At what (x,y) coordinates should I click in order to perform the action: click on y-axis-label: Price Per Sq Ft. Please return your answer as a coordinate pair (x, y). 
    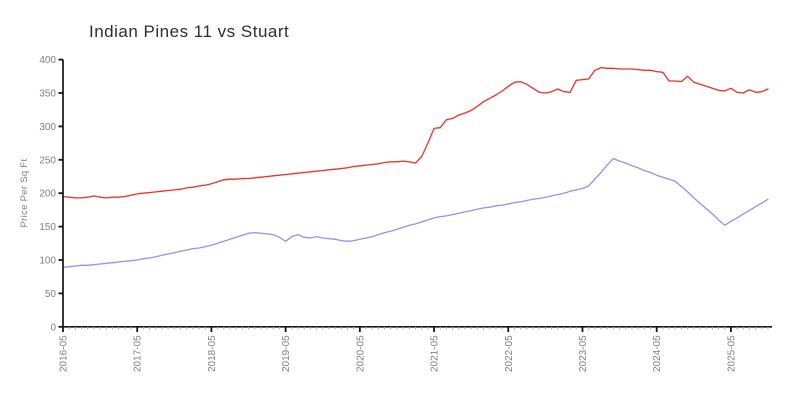
    Looking at the image, I should click on (24, 192).